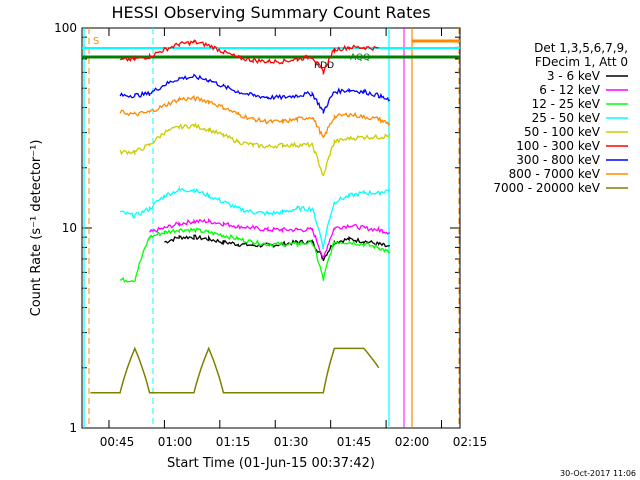 The height and width of the screenshot is (480, 640). I want to click on y-tick-label-10: 10, so click(69, 228).